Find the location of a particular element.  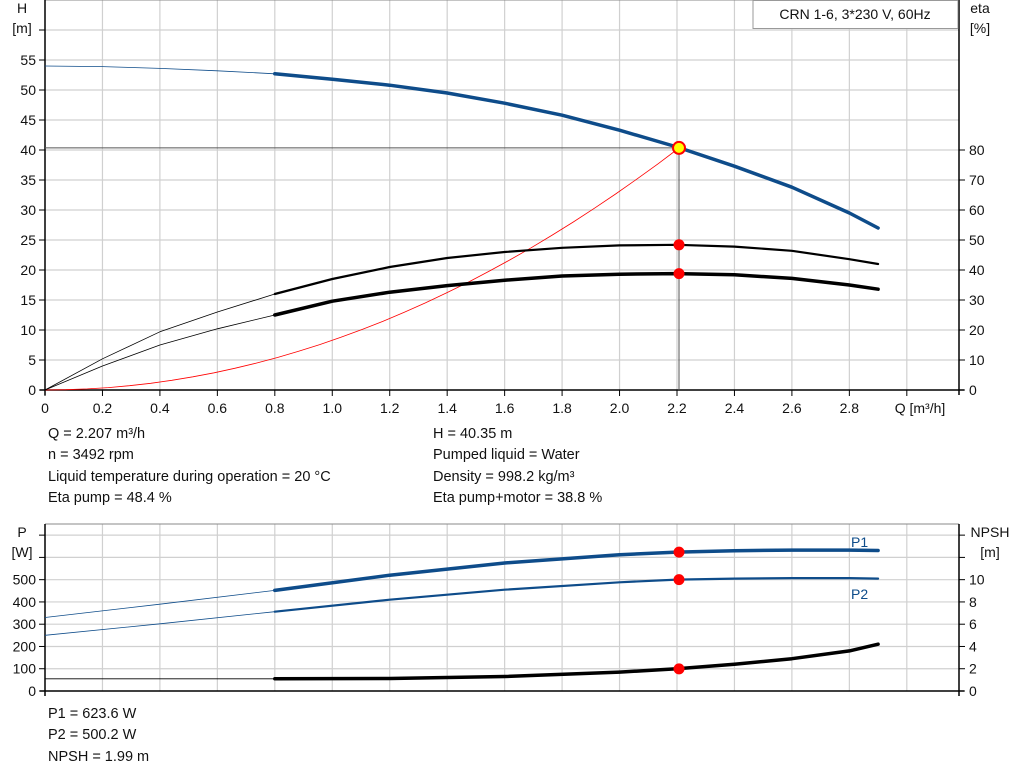

curve-head-extrapolated is located at coordinates (159, 70).